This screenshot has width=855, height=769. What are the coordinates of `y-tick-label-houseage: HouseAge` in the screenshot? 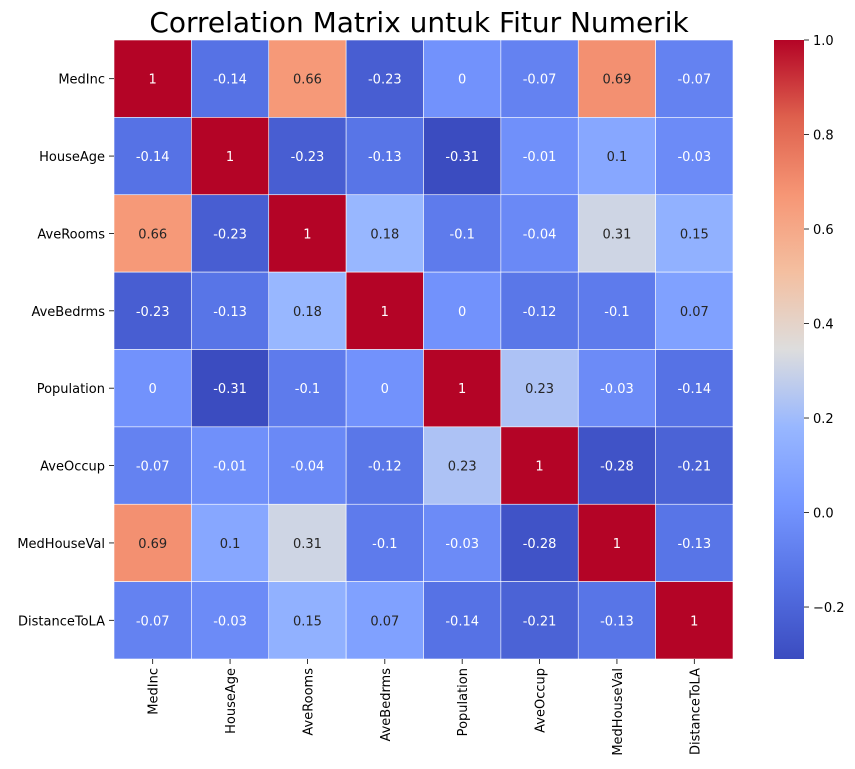 It's located at (72, 157).